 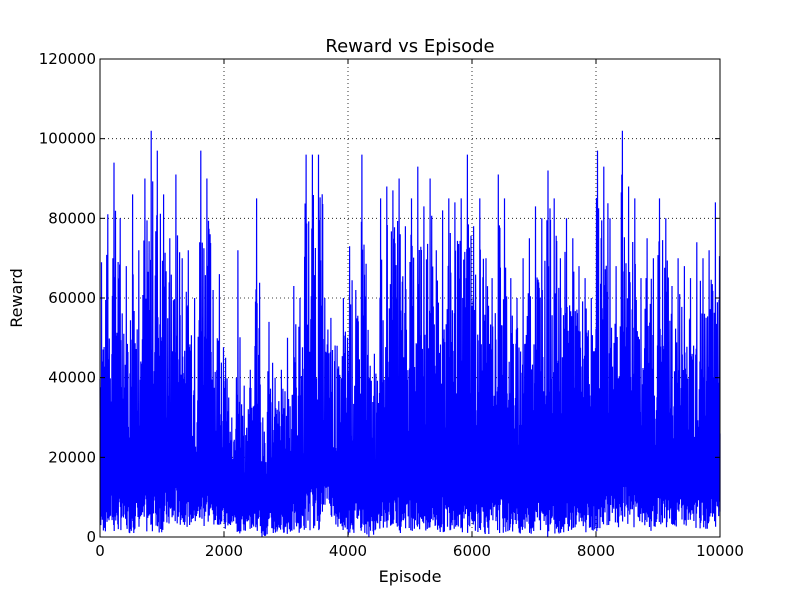 I want to click on x-tick-label: 4000, so click(x=348, y=551).